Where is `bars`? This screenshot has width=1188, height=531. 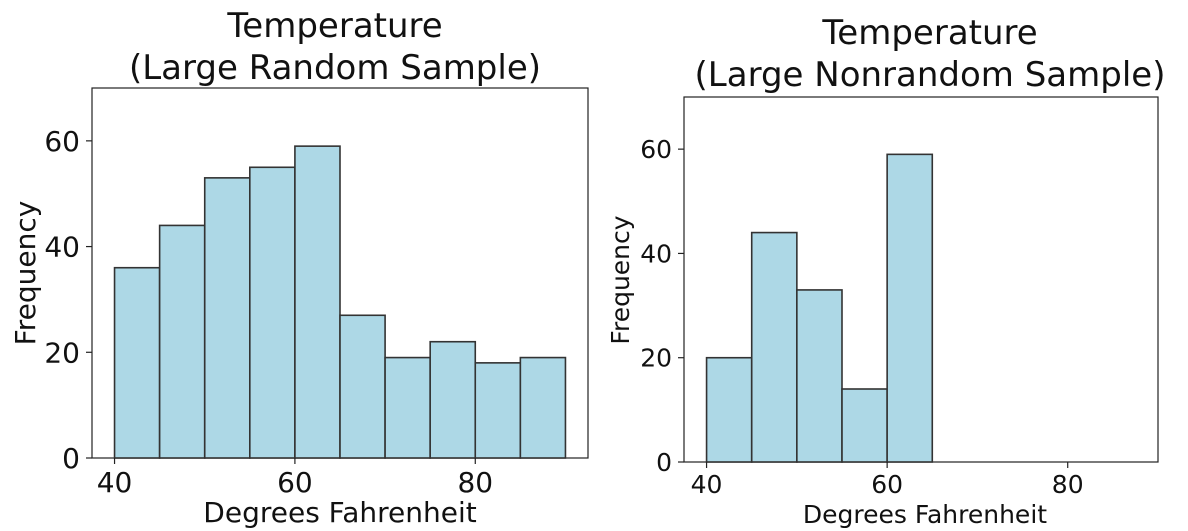
bars is located at coordinates (819, 308).